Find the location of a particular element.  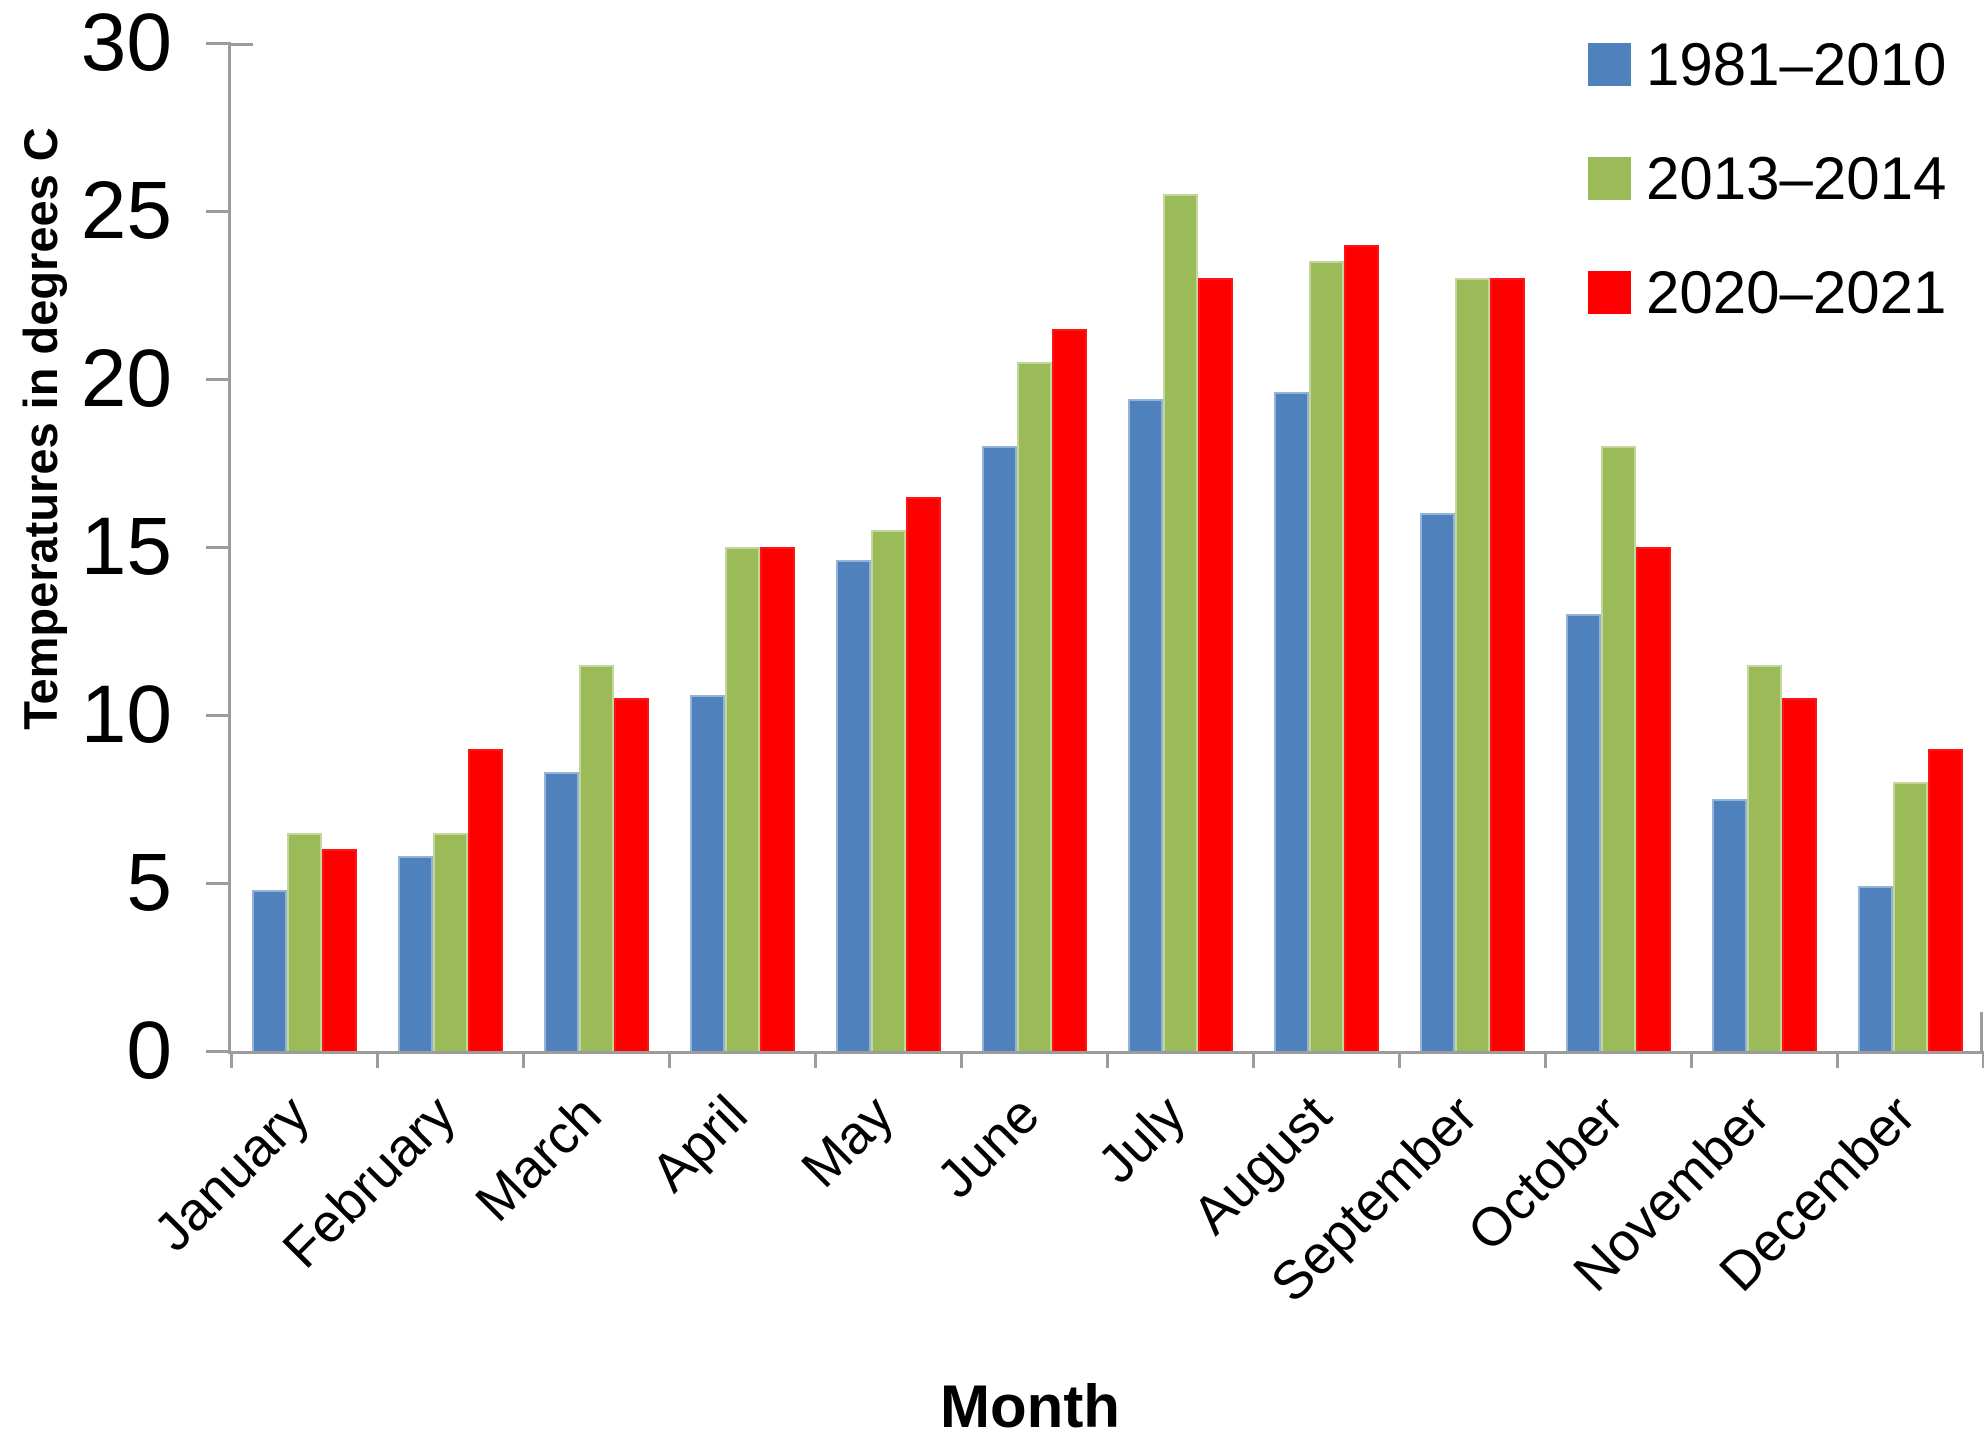

bar-october-2013–2014 is located at coordinates (1618, 748).